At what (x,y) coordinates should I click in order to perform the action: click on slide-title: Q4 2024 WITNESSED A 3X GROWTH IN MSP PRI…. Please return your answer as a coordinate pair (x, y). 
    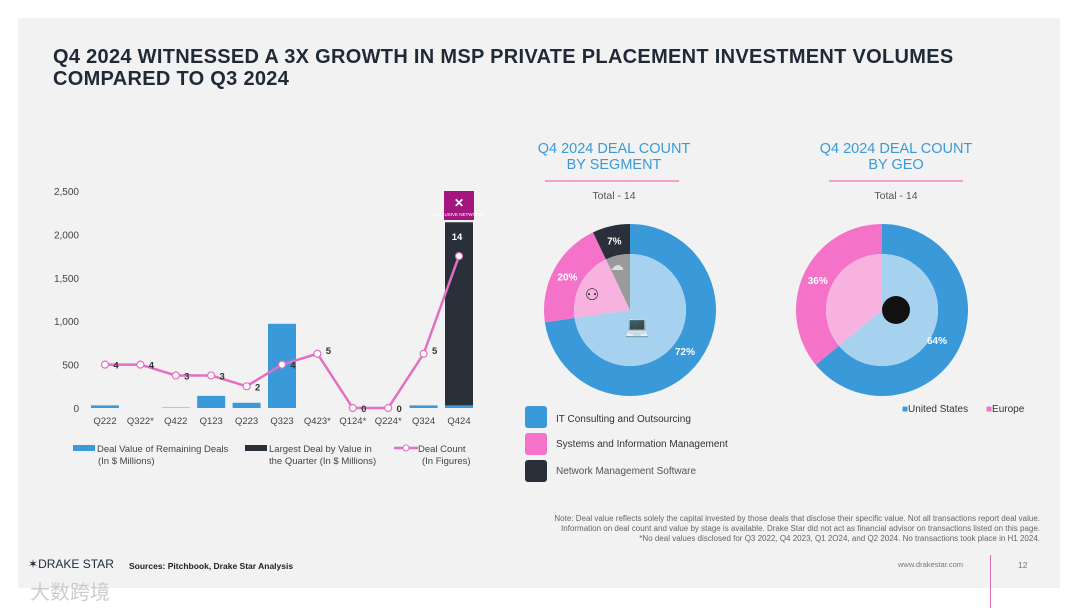
    Looking at the image, I should click on (503, 68).